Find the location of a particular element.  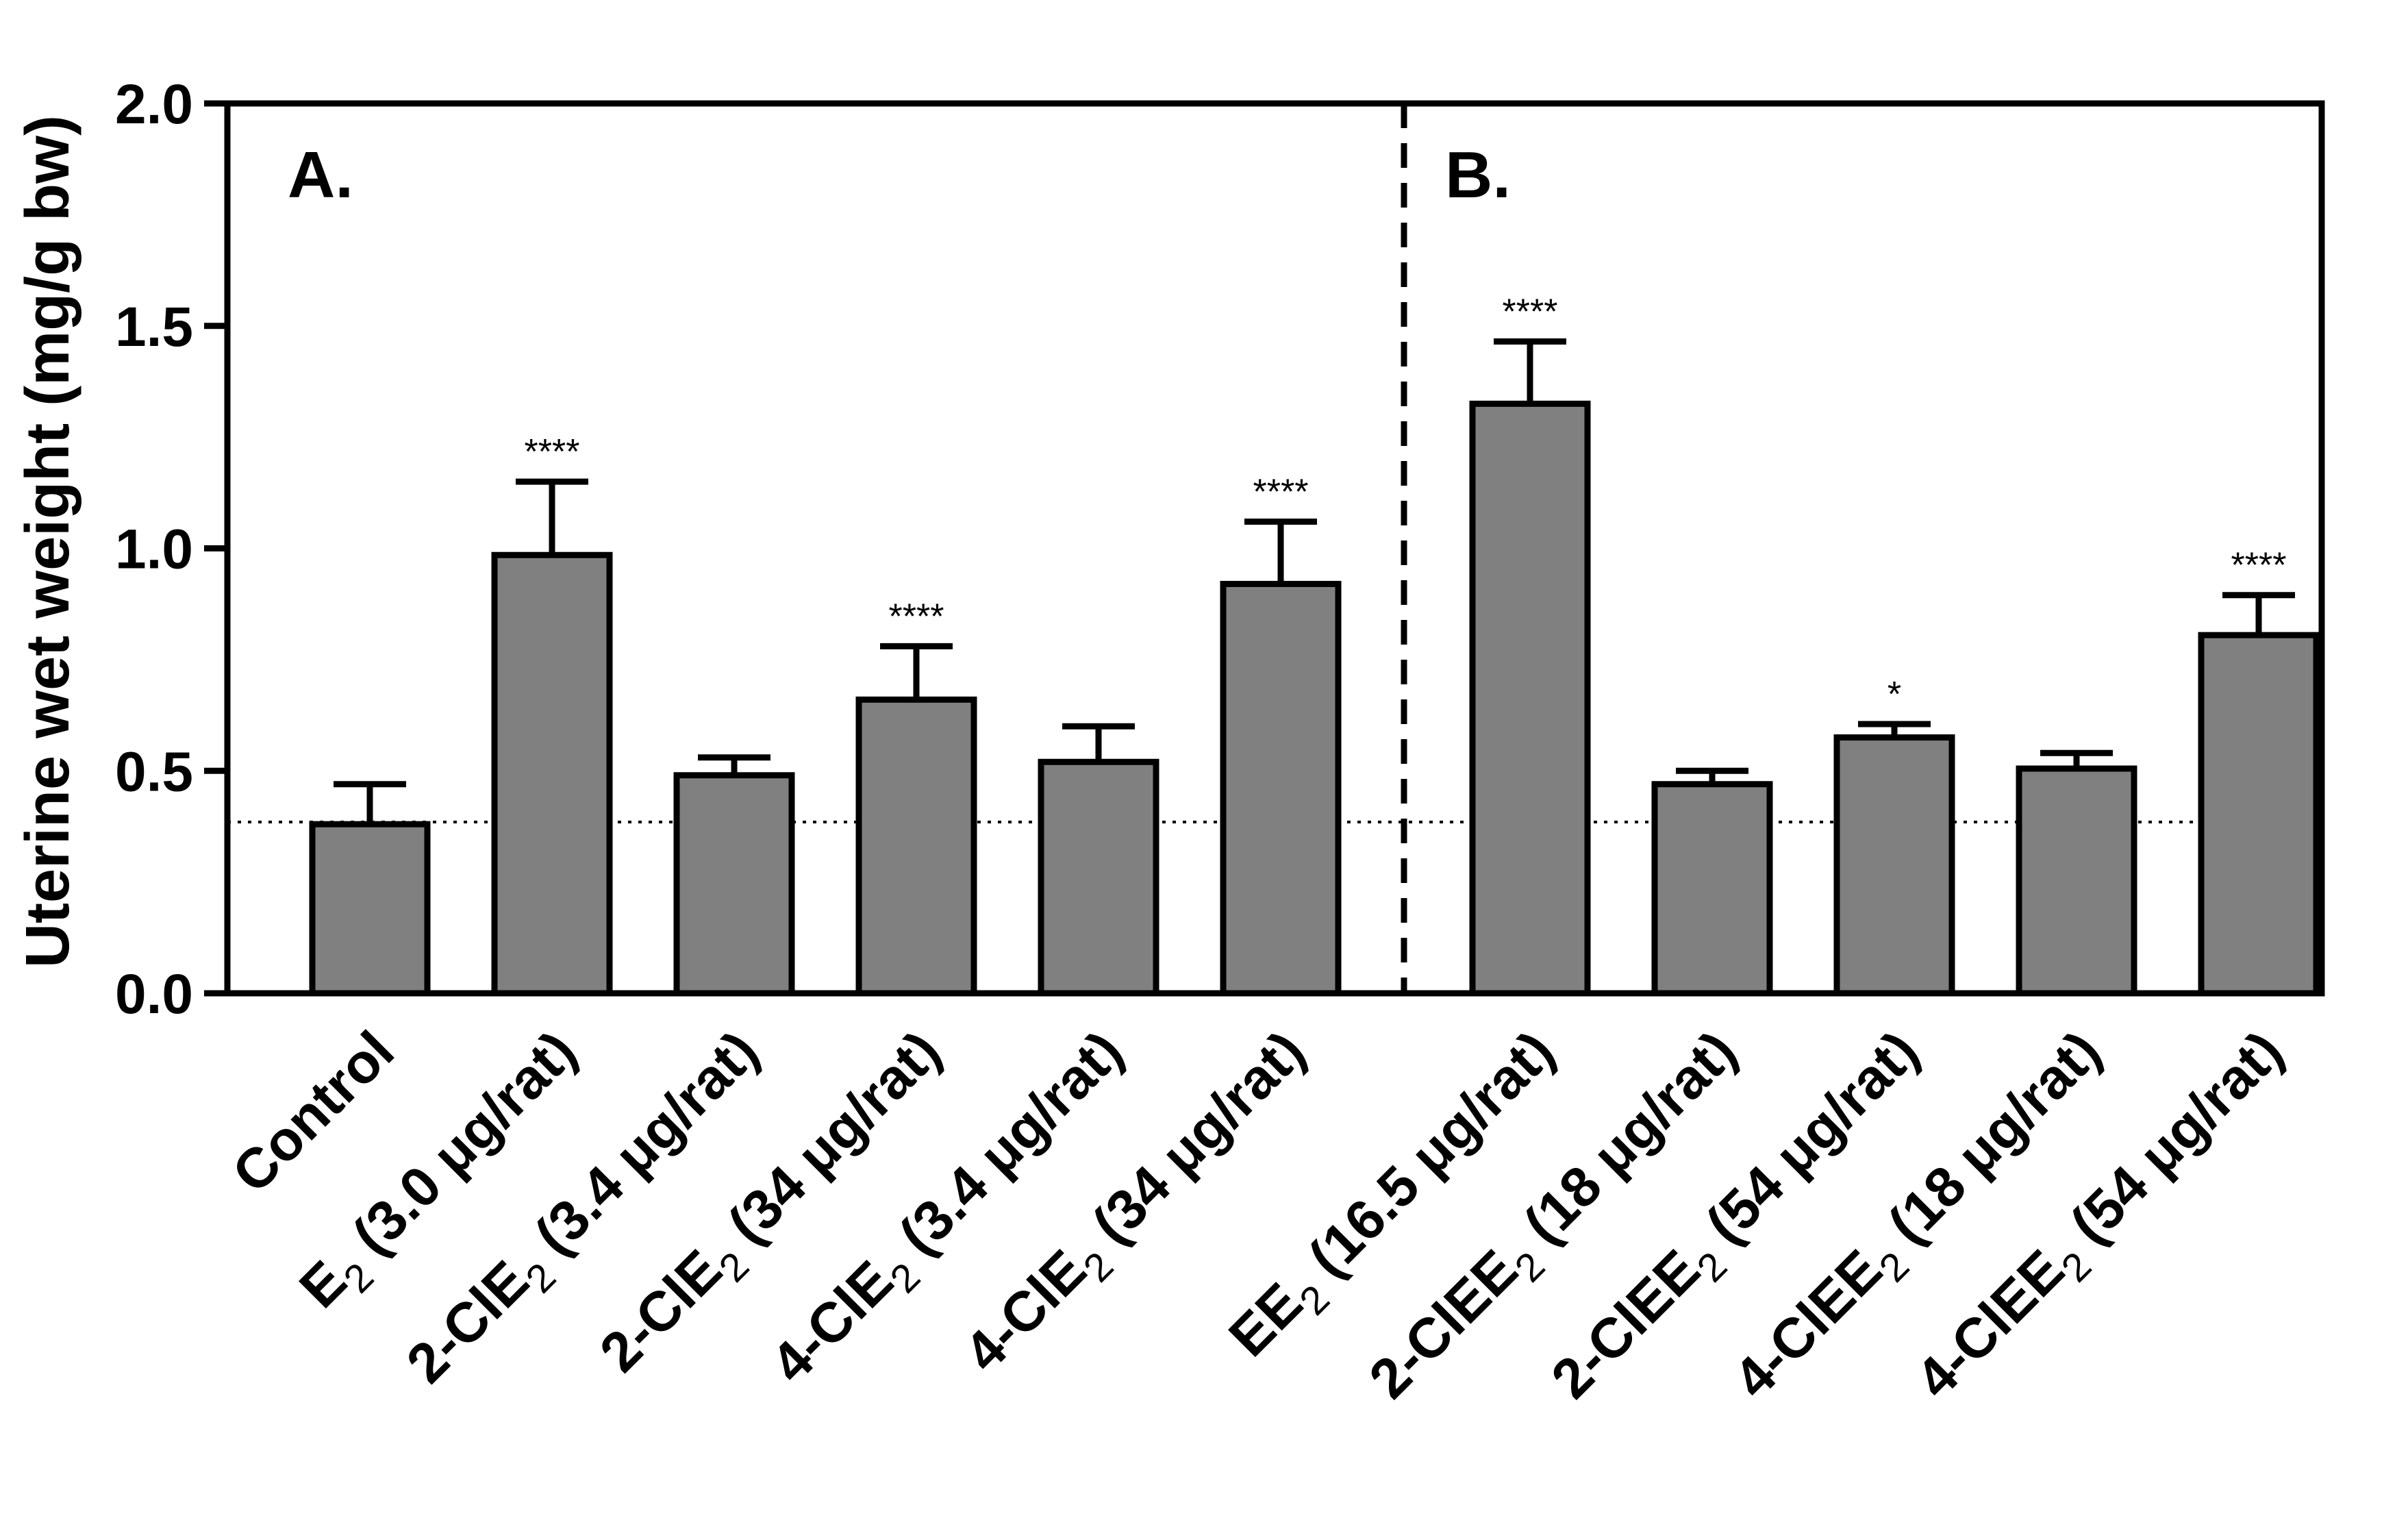

significance-label-7: **** is located at coordinates (1530, 312).